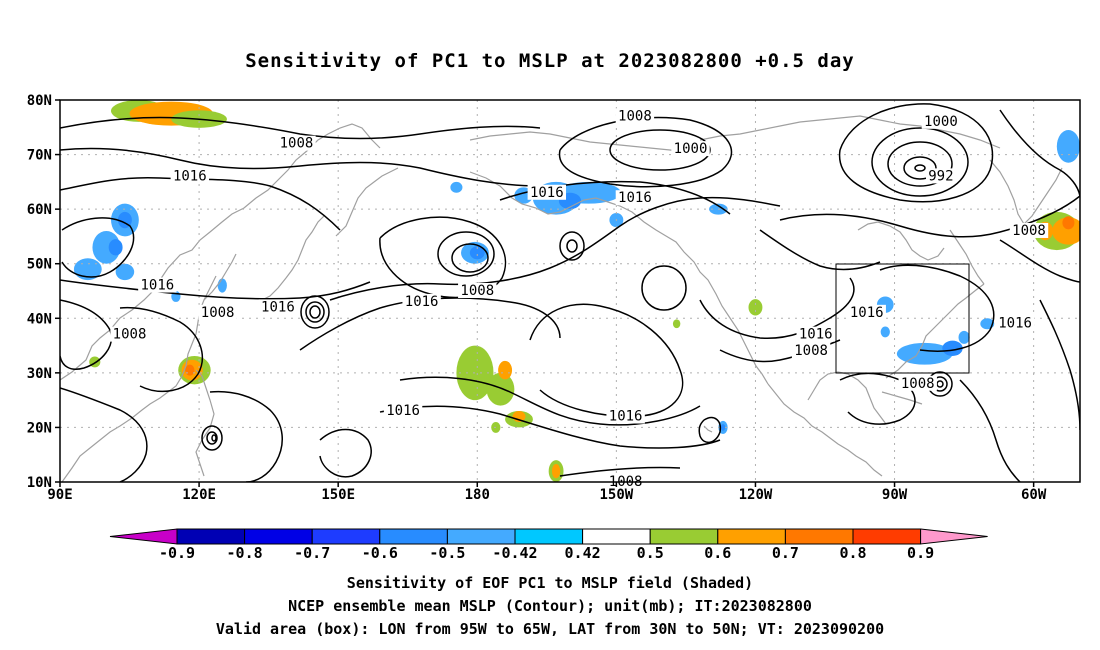  Describe the element at coordinates (901, 241) in the screenshot. I see `coast-hudson` at that location.